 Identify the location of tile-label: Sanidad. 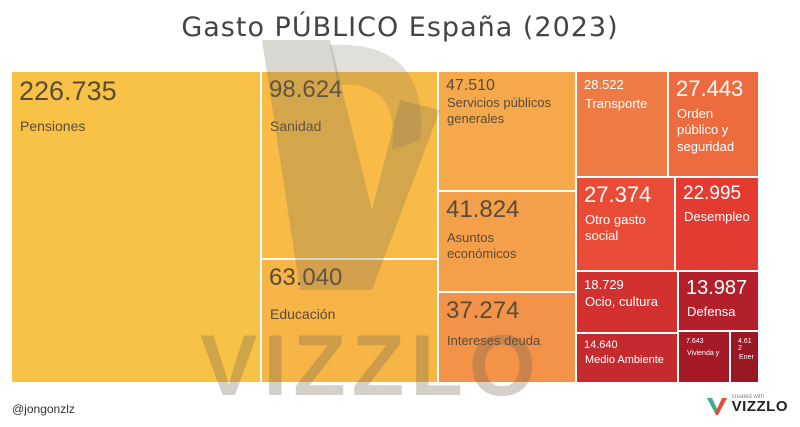
(296, 126).